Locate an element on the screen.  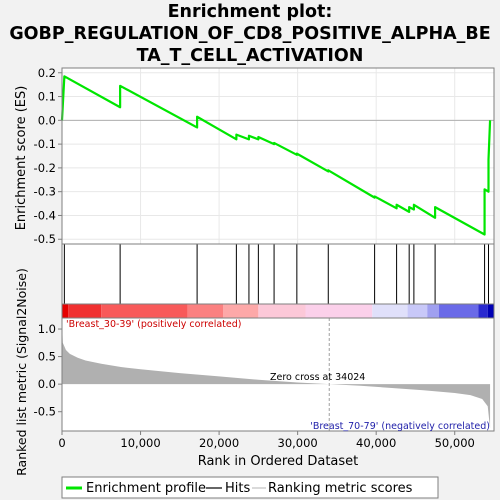
zero-cross-label: Zero cross at 34024 is located at coordinates (317, 377).